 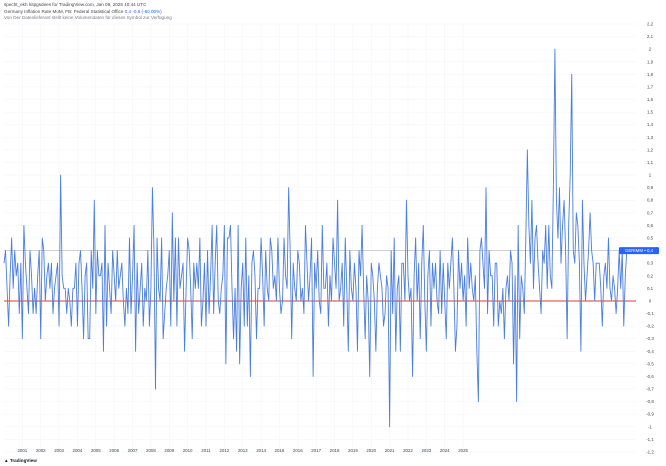 I want to click on x-tick-label: 2024, so click(x=445, y=450).